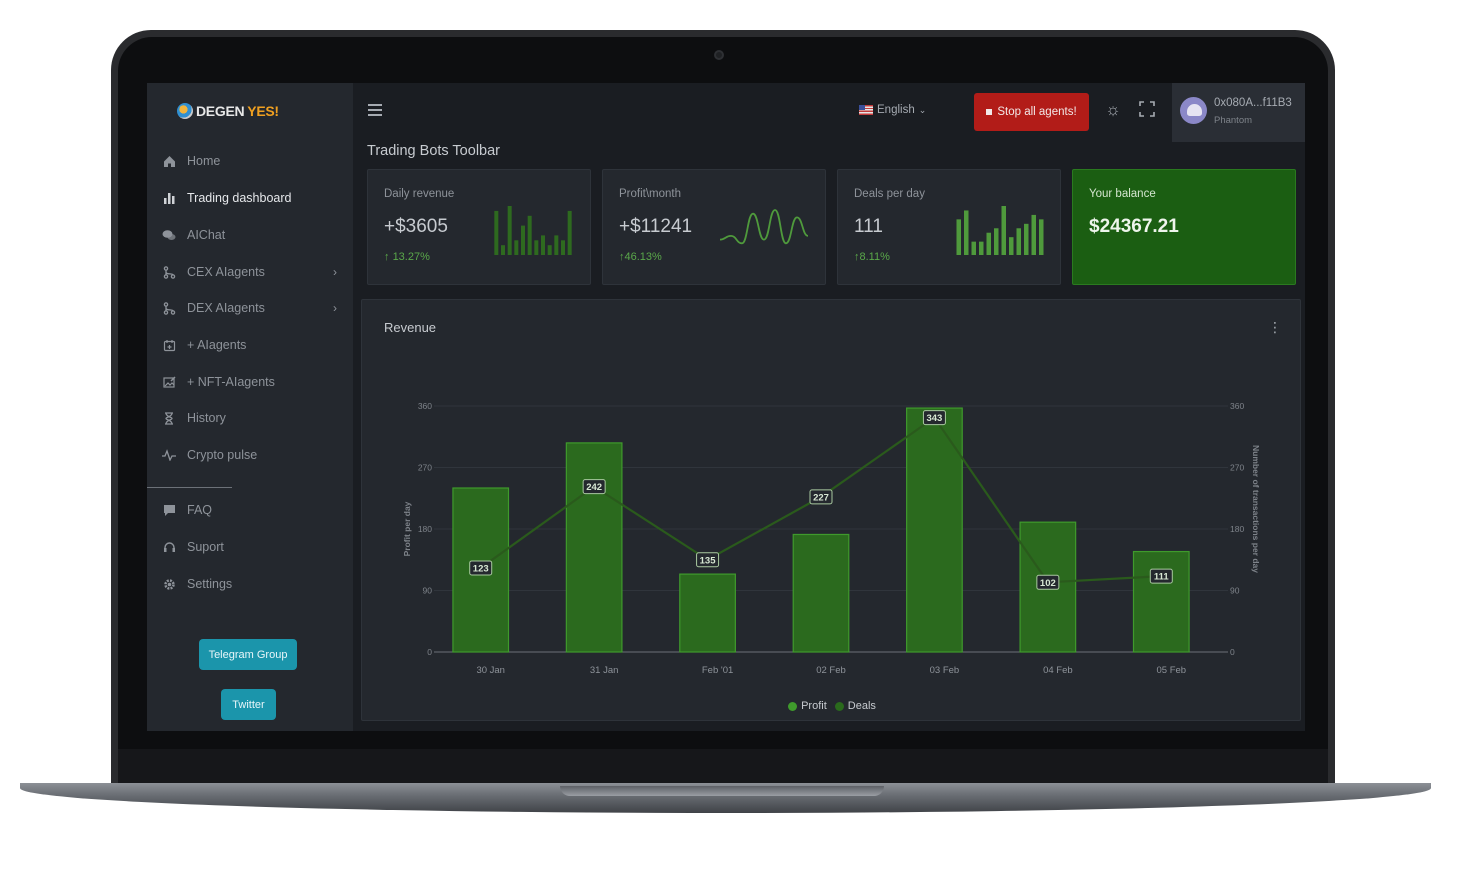  What do you see at coordinates (425, 406) in the screenshot?
I see `y-tick-label: 360` at bounding box center [425, 406].